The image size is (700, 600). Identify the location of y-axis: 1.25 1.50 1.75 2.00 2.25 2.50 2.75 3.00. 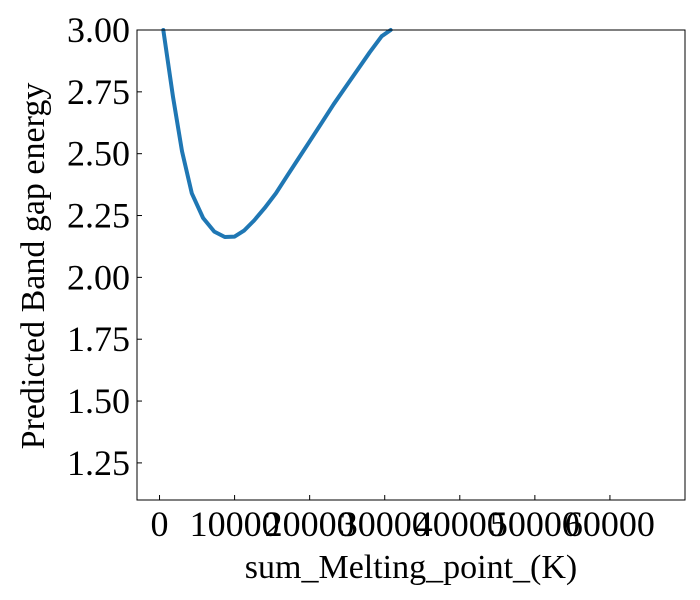
(104, 246).